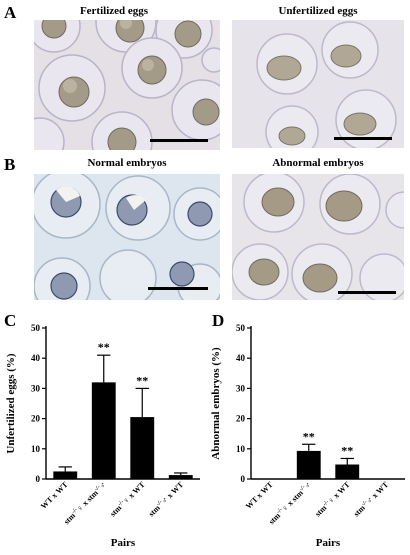  I want to click on panel-letter-b: B, so click(10, 164).